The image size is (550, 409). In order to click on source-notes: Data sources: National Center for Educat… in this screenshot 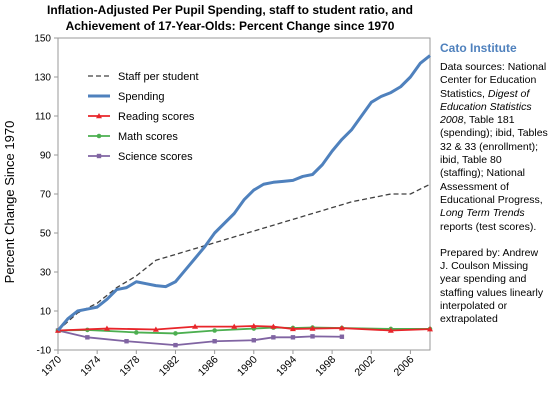, I will do `click(494, 194)`.